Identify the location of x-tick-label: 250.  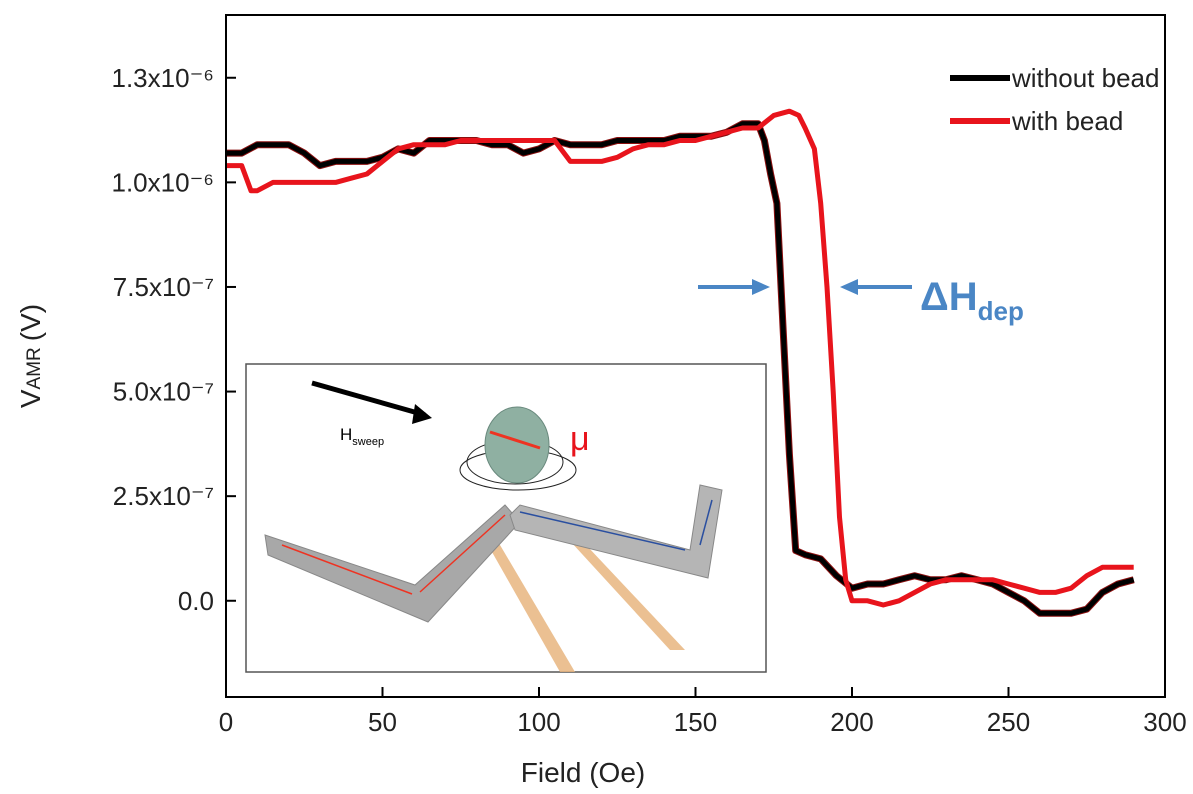
(1008, 722).